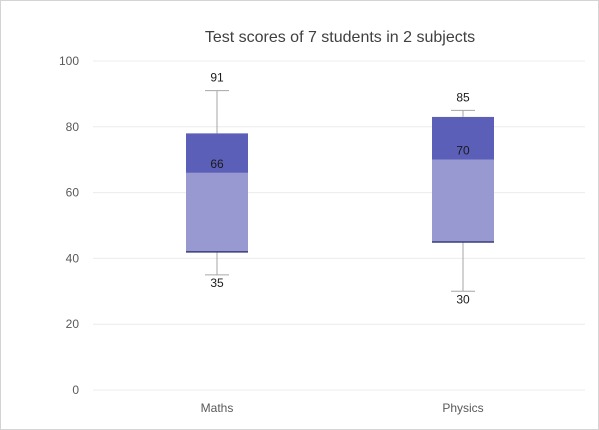  What do you see at coordinates (217, 283) in the screenshot?
I see `min-label-maths: 35` at bounding box center [217, 283].